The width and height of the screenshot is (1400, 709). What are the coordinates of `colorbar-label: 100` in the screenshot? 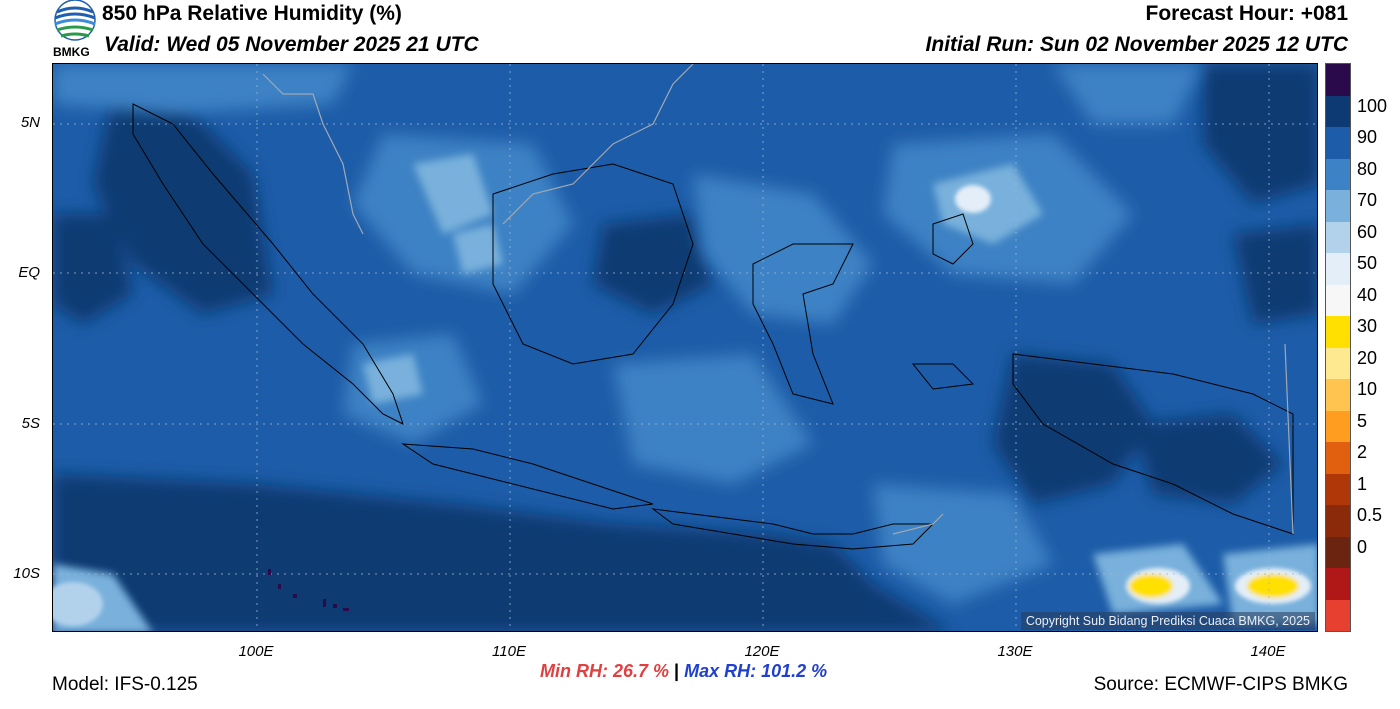 It's located at (1372, 105).